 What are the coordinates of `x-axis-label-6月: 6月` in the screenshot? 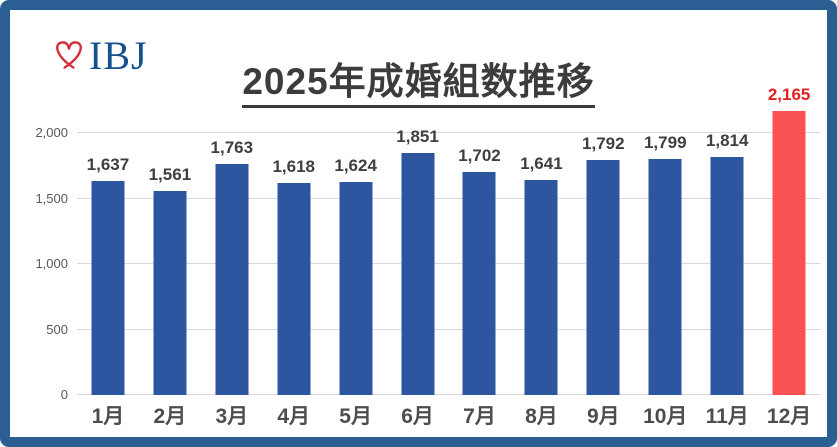 It's located at (417, 416).